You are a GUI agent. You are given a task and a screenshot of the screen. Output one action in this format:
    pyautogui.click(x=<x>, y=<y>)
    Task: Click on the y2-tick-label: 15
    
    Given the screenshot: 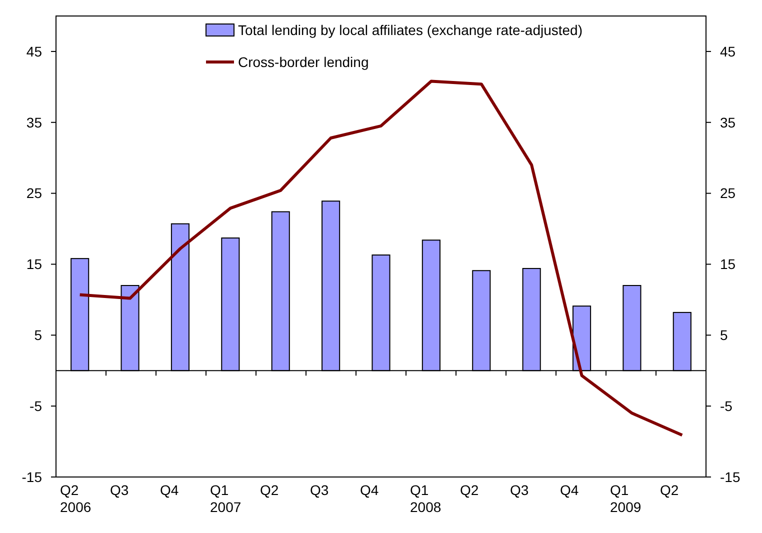 What is the action you would take?
    pyautogui.click(x=728, y=264)
    